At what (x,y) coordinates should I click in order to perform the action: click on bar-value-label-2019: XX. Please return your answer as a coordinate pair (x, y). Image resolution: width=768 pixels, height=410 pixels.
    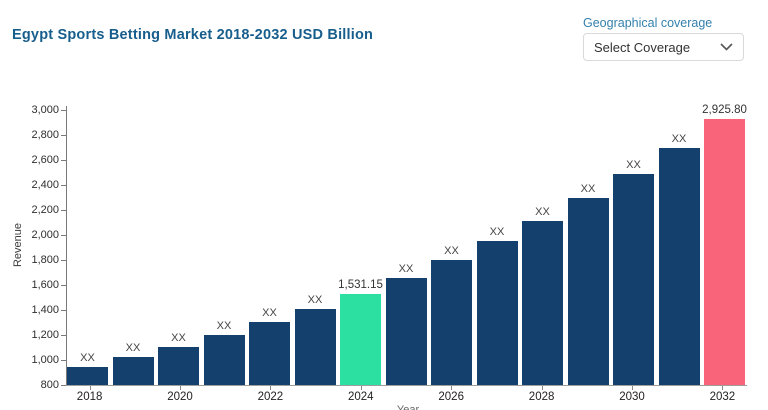
    Looking at the image, I should click on (133, 348).